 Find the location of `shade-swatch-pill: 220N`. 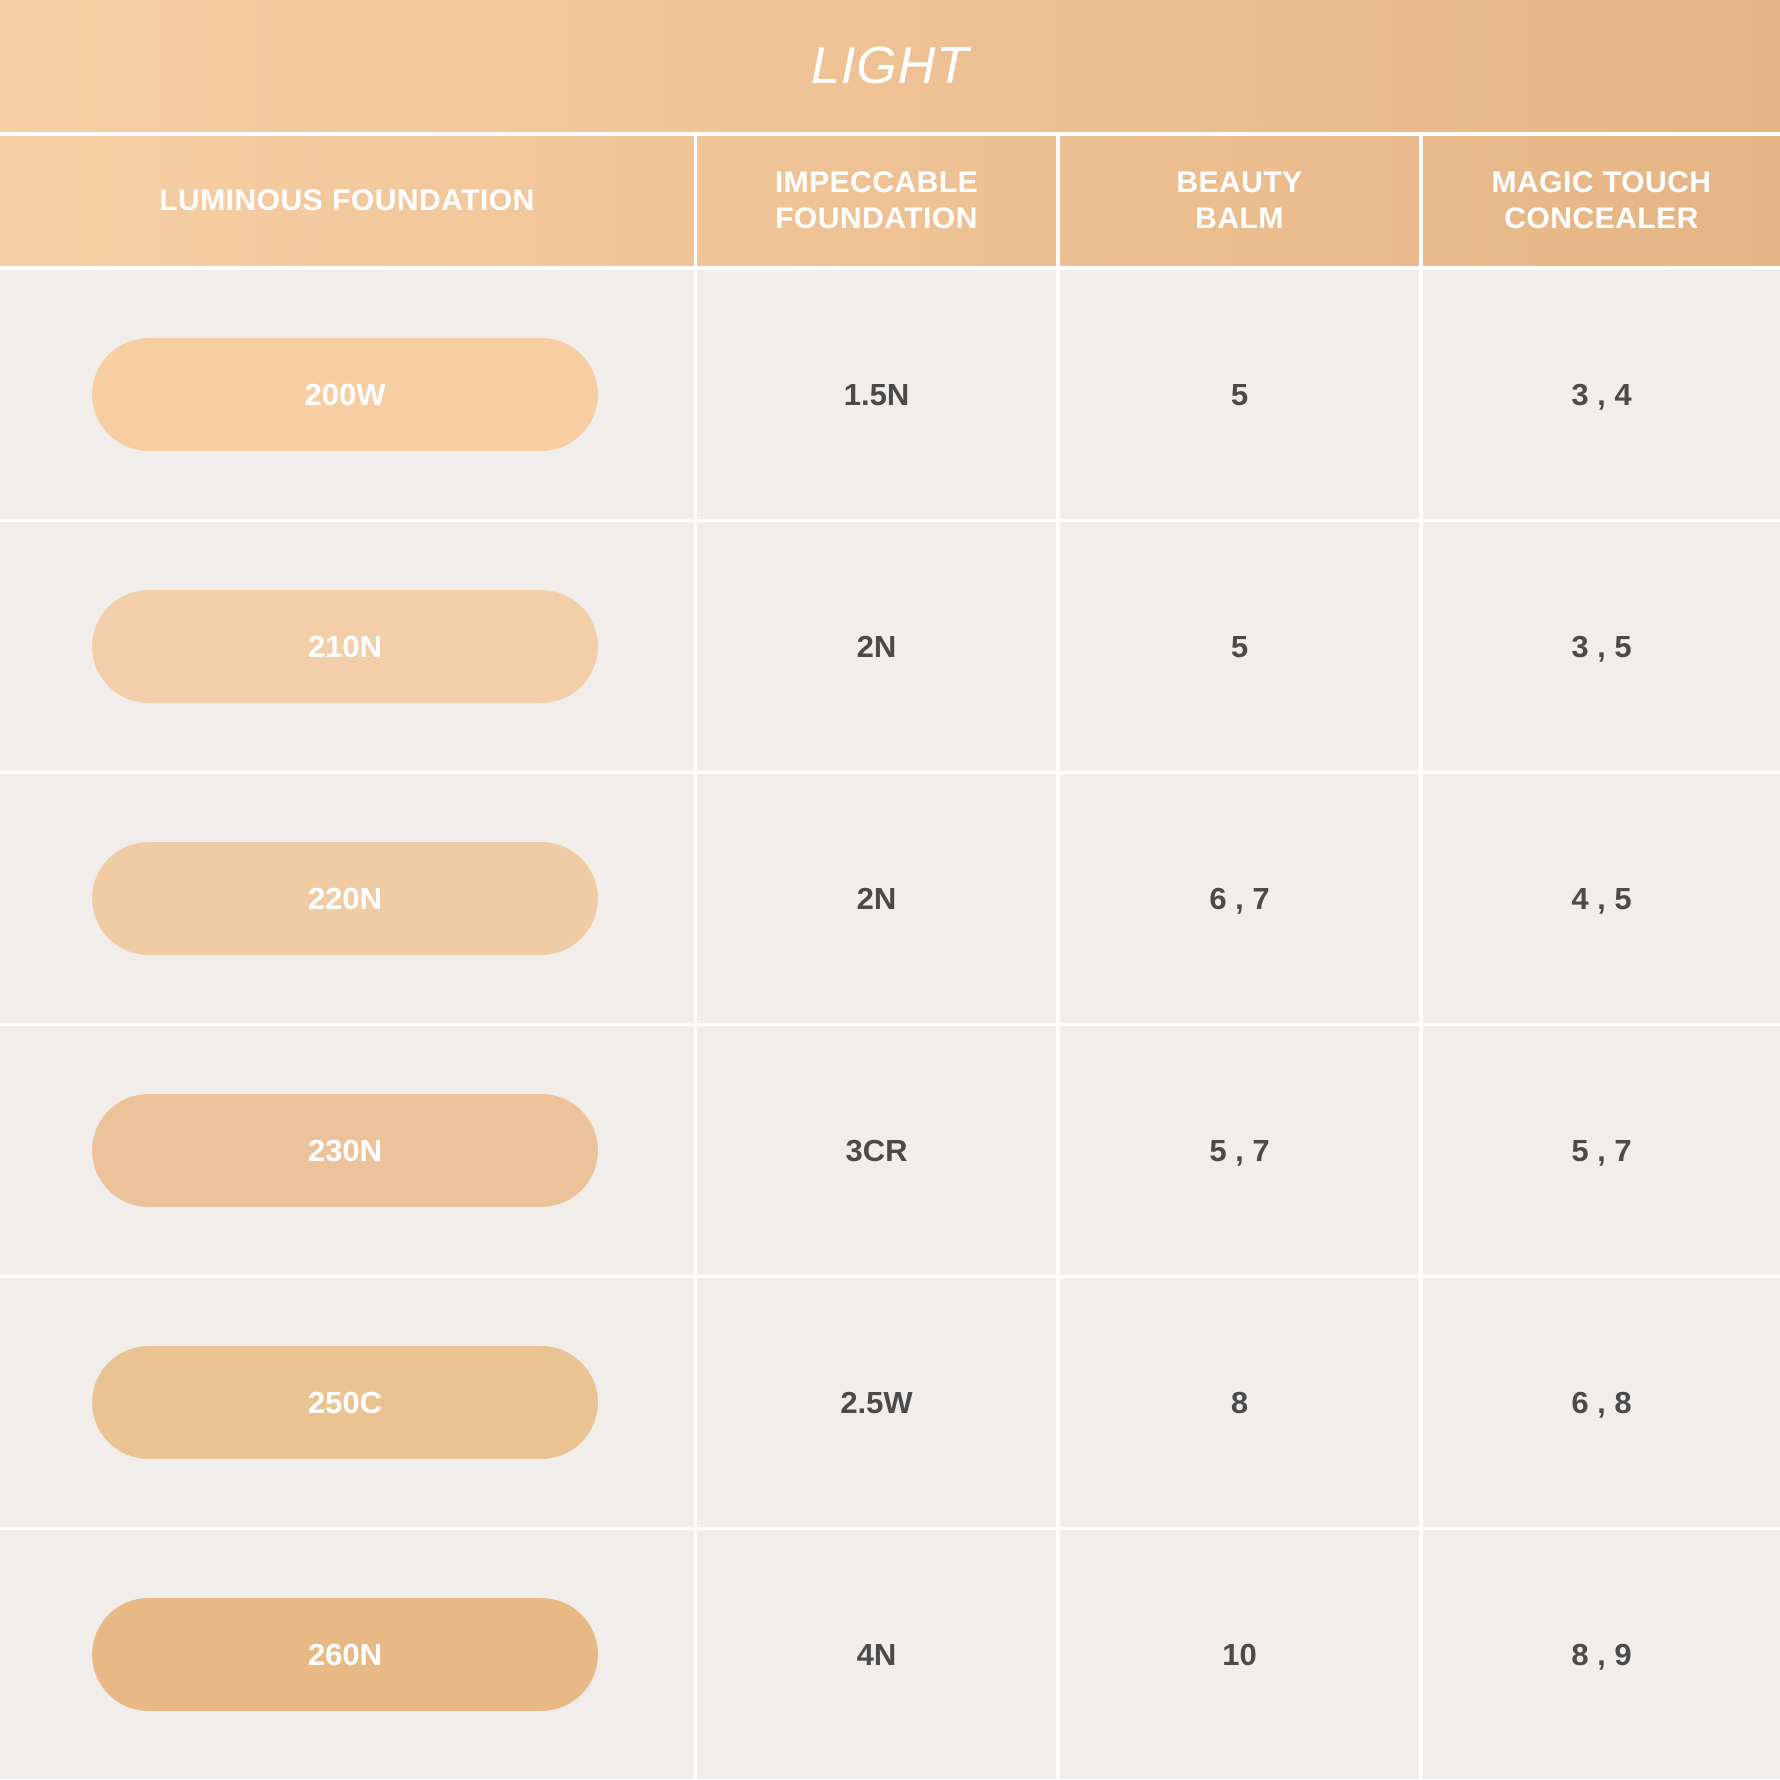

shade-swatch-pill: 220N is located at coordinates (345, 898).